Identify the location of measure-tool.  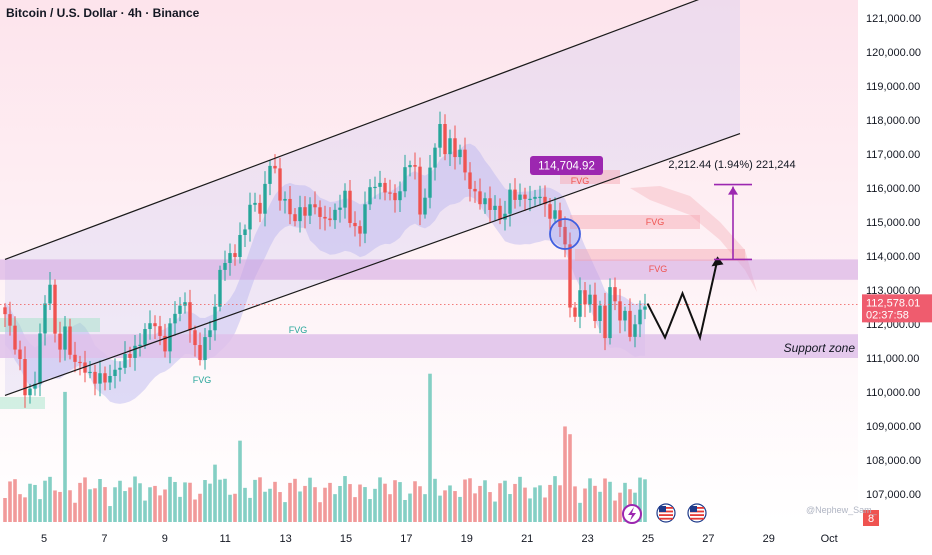
(733, 222).